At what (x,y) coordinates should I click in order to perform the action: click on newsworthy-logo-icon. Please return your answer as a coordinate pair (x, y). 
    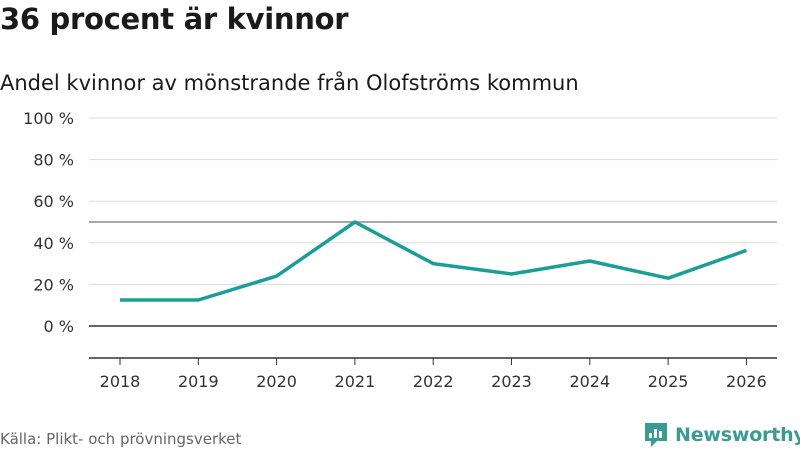
    Looking at the image, I should click on (656, 435).